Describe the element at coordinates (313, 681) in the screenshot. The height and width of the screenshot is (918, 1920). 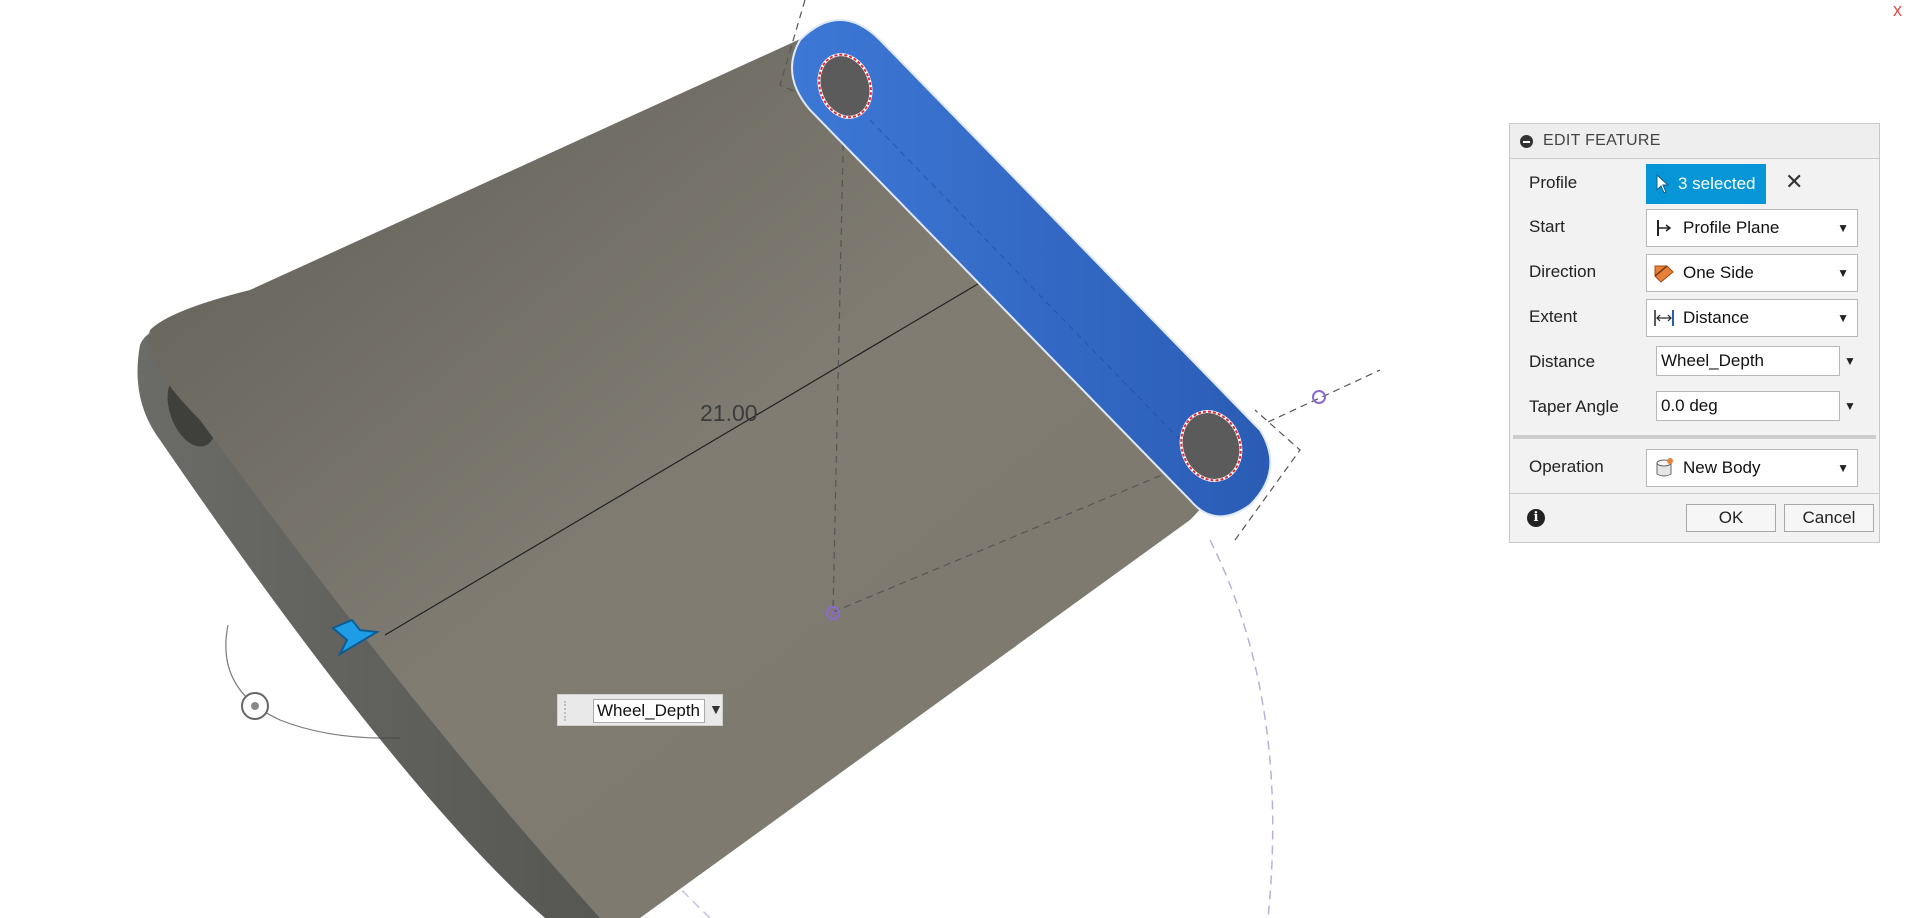
I see `rotation-manipulator` at that location.